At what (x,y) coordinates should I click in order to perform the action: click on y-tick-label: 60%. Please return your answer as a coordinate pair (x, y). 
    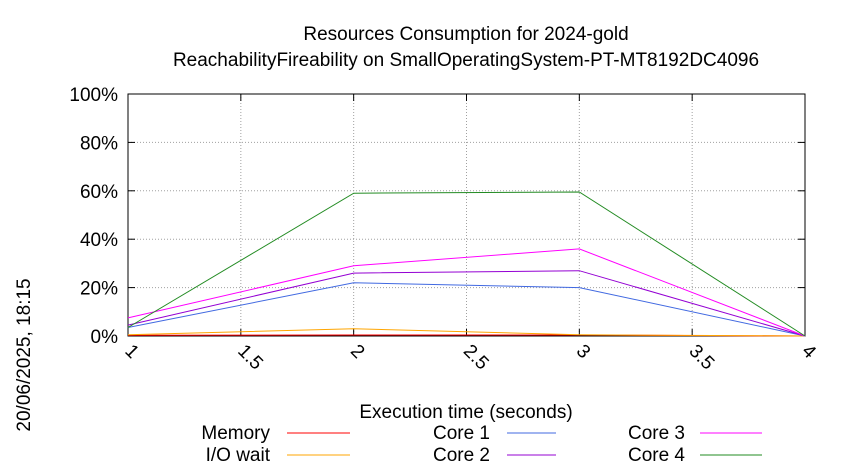
    Looking at the image, I should click on (99, 192).